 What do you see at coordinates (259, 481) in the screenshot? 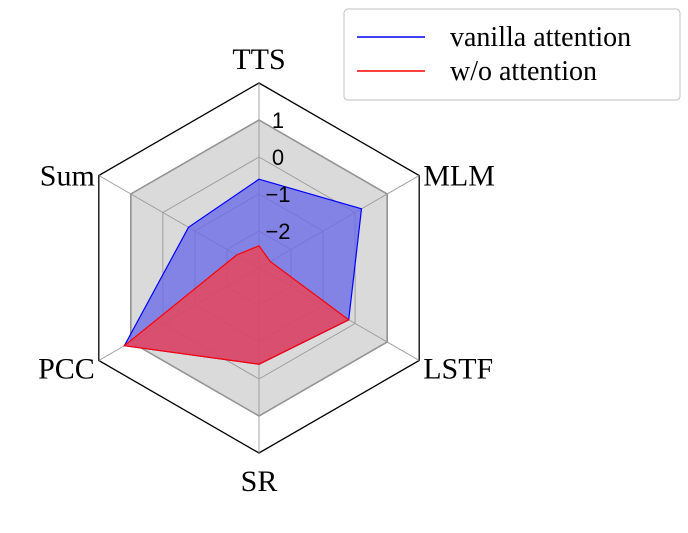
I see `axis-label-sr: SR` at bounding box center [259, 481].